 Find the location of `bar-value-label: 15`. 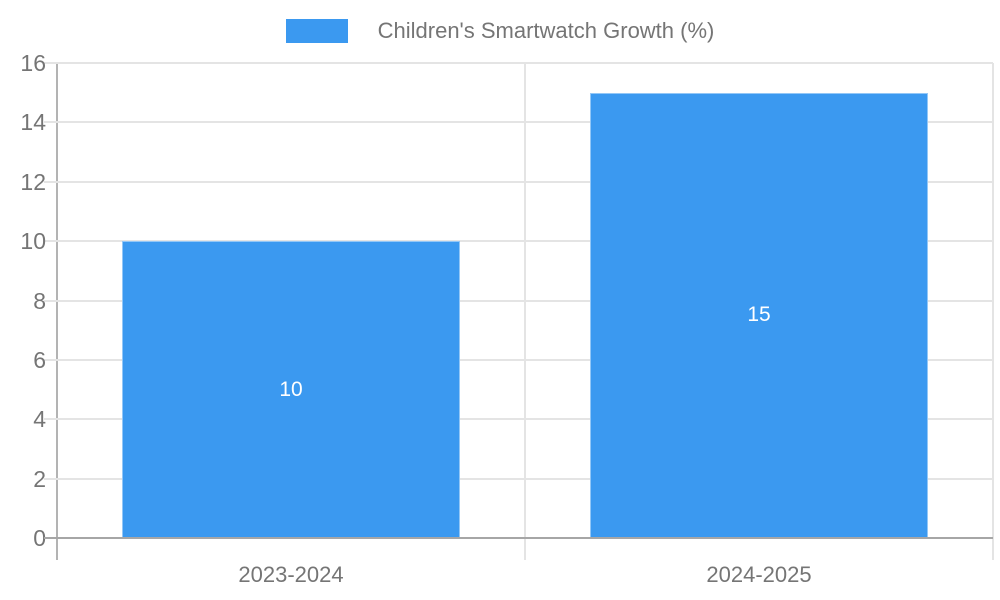

bar-value-label: 15 is located at coordinates (759, 315).